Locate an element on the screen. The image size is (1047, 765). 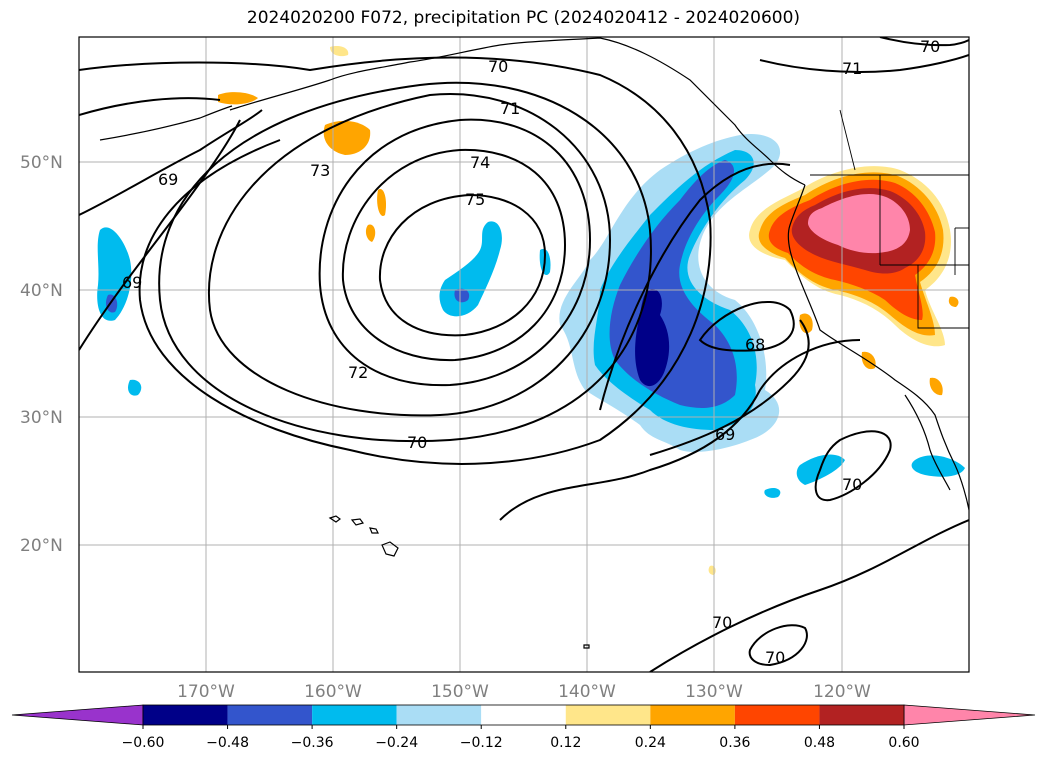
contour-70-circle is located at coordinates (778, 645).